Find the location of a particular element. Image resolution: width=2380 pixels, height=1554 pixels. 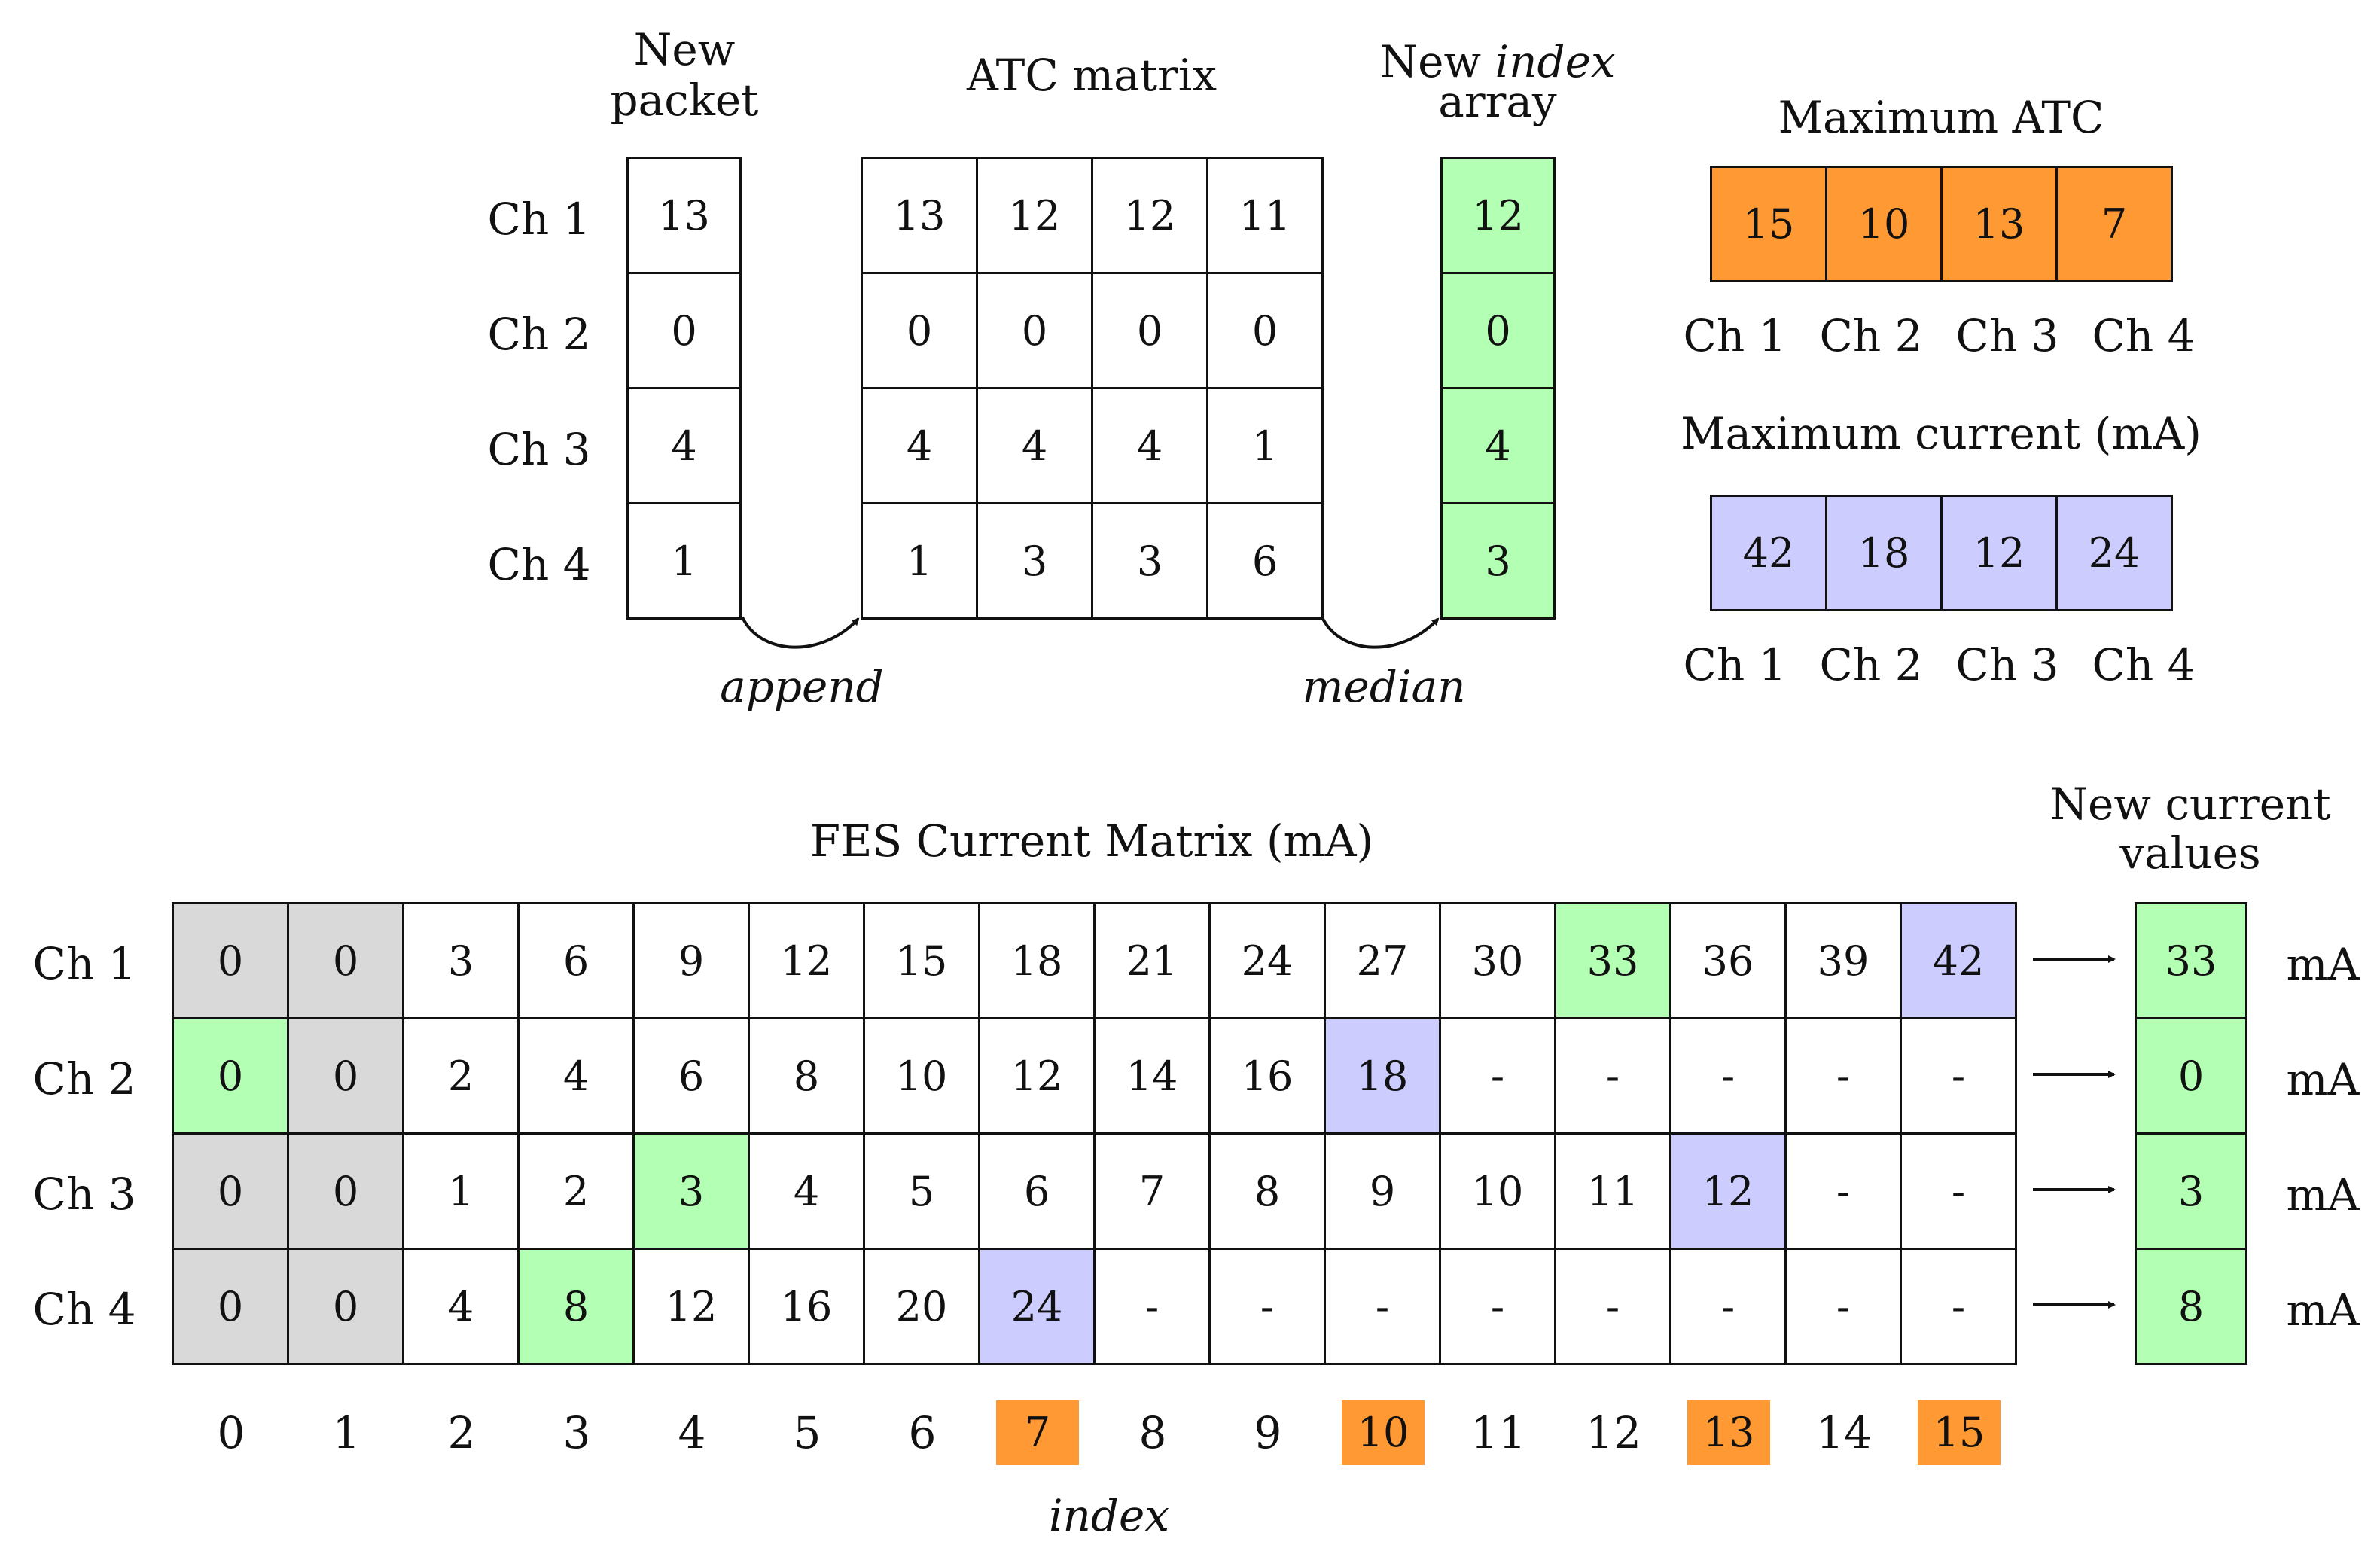

atc-cell: 3 is located at coordinates (1149, 561).